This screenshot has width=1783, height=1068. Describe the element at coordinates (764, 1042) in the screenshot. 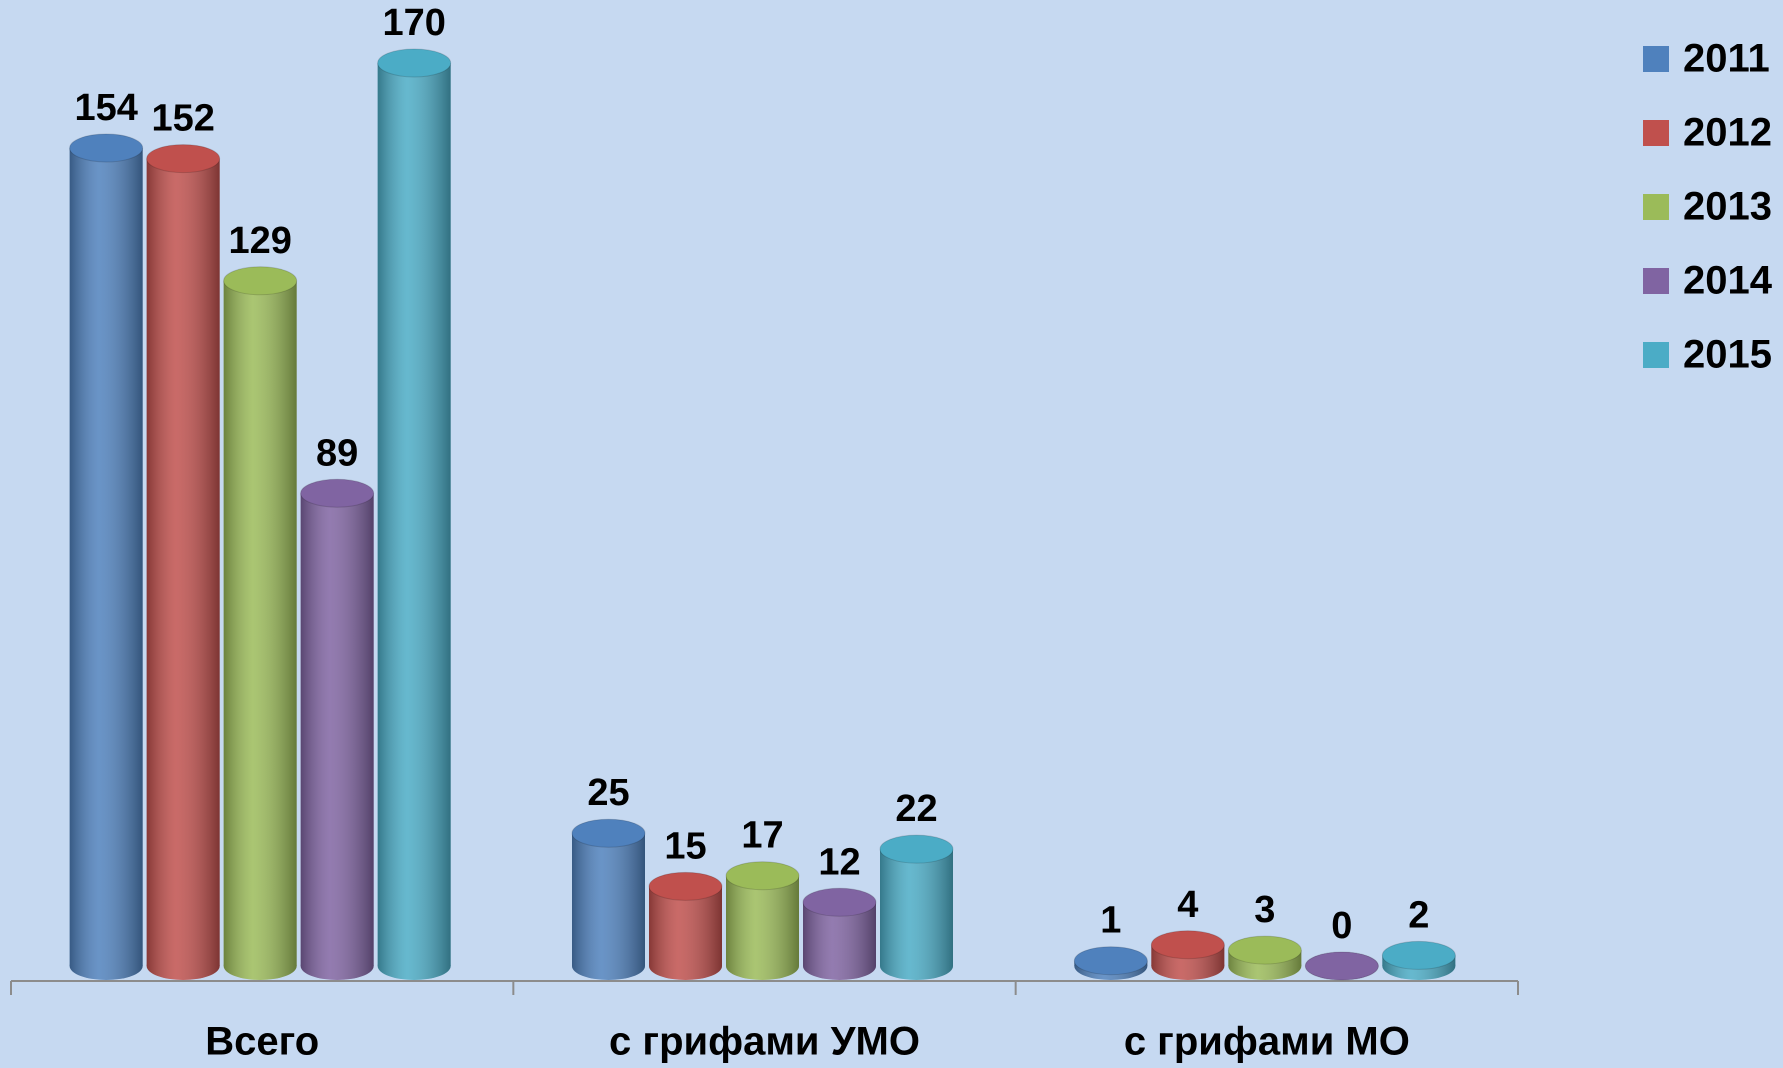

I see `x-tick-label: с грифами УМО` at that location.